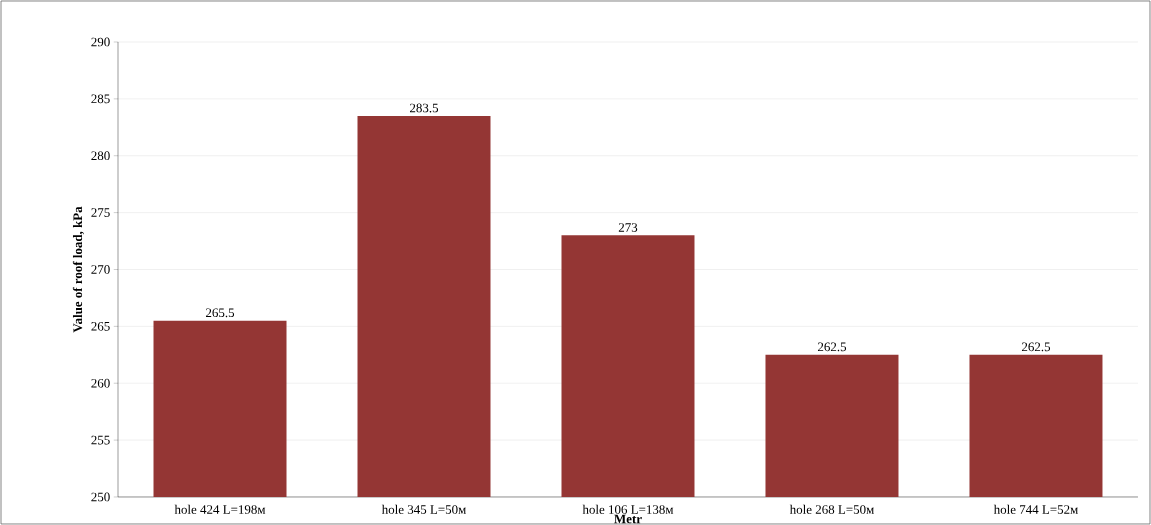 This screenshot has height=525, width=1151. Describe the element at coordinates (628, 227) in the screenshot. I see `data-label: 273` at that location.